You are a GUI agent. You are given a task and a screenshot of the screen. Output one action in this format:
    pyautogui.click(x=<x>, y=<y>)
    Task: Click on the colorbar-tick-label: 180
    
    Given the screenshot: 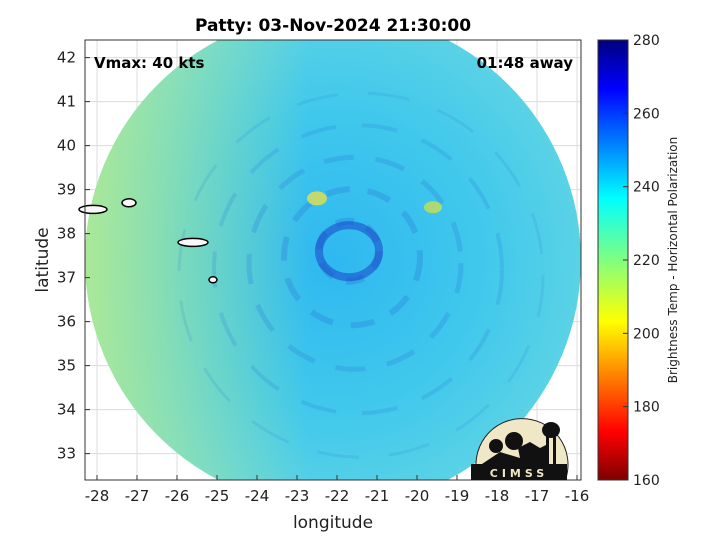 What is the action you would take?
    pyautogui.click(x=646, y=408)
    